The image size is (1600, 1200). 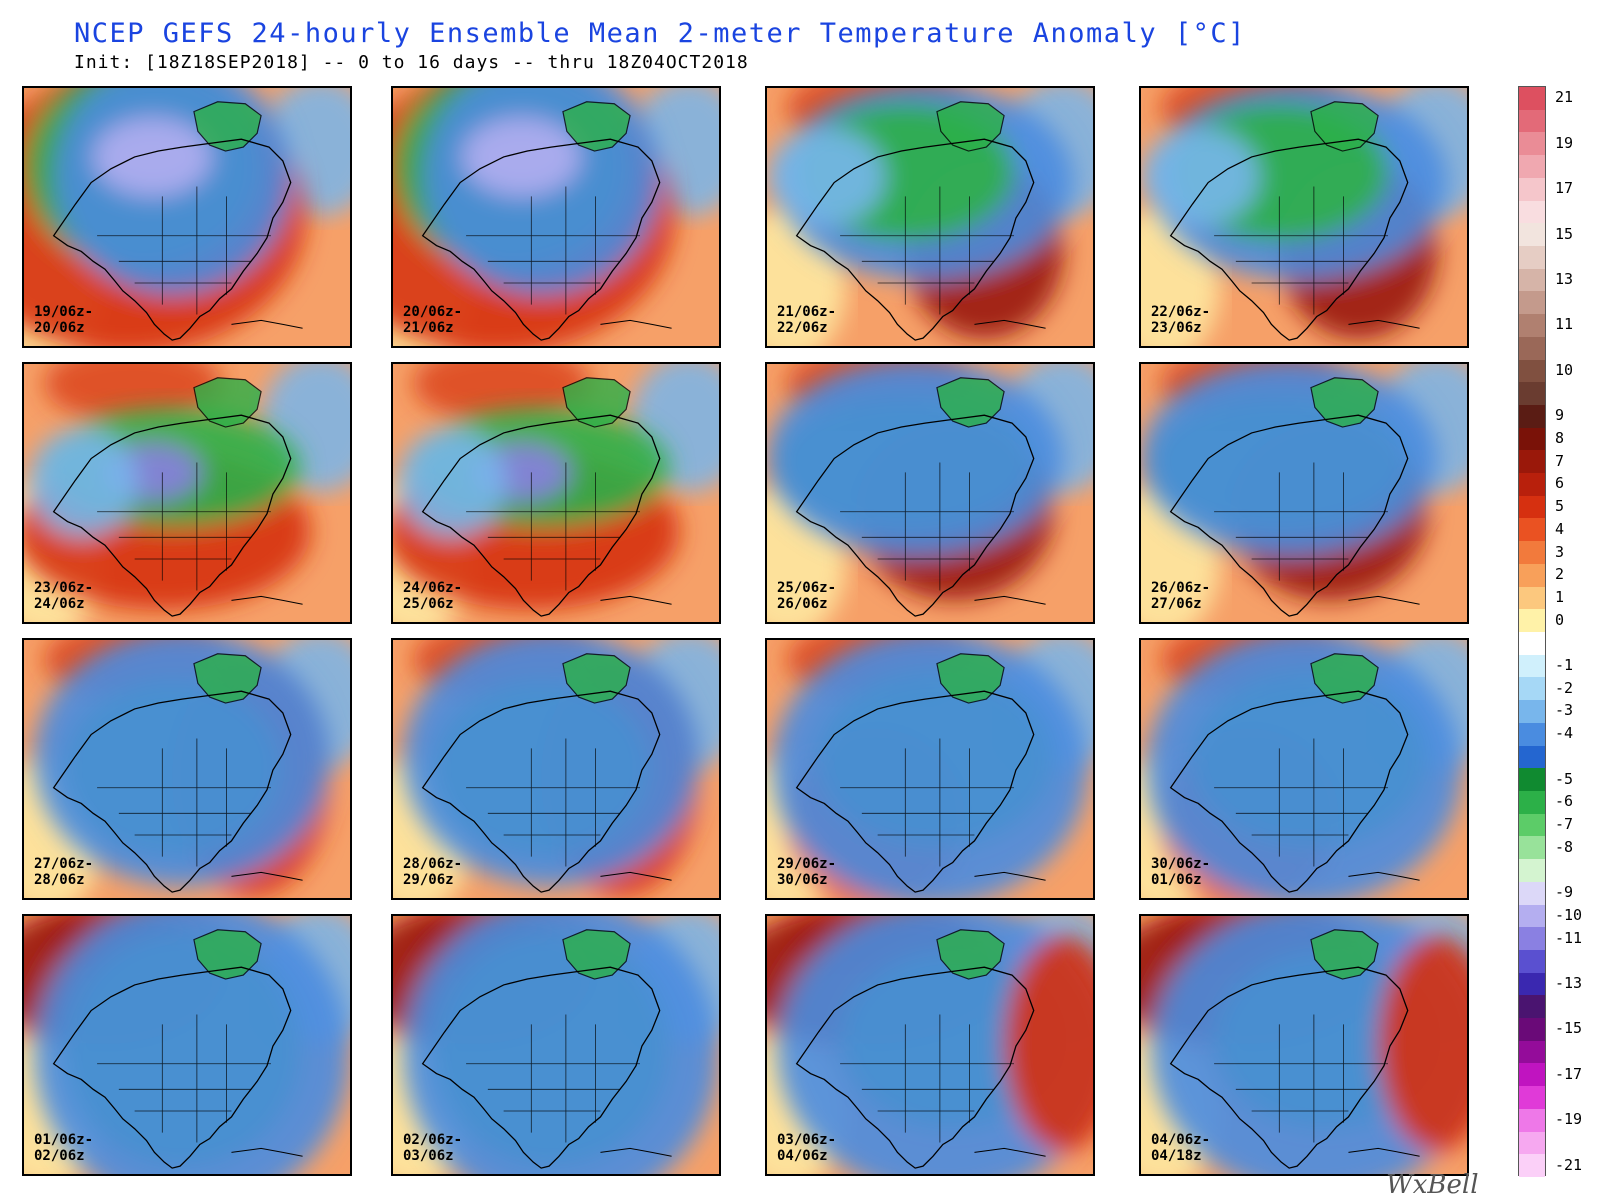 I want to click on valid-end: 30/06z, so click(x=802, y=880).